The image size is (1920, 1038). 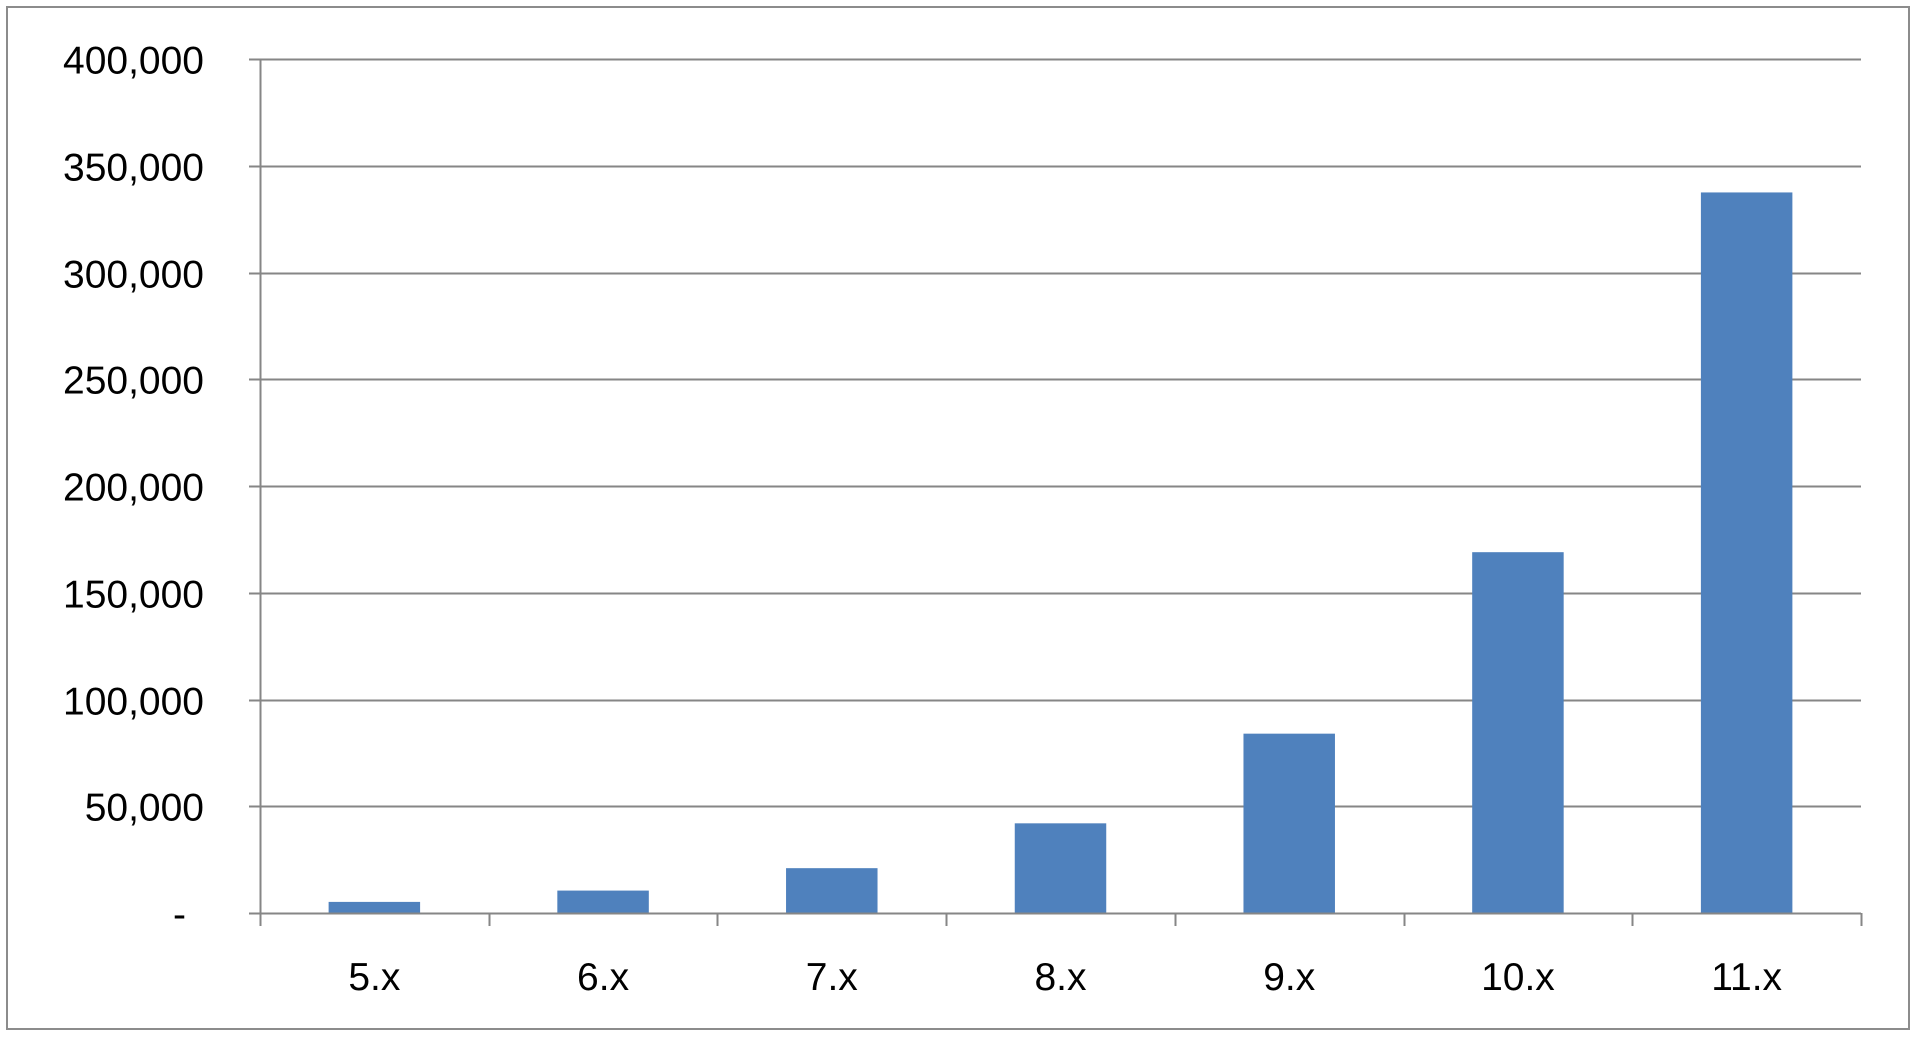 What do you see at coordinates (133, 595) in the screenshot?
I see `y-tick-label: 150,000` at bounding box center [133, 595].